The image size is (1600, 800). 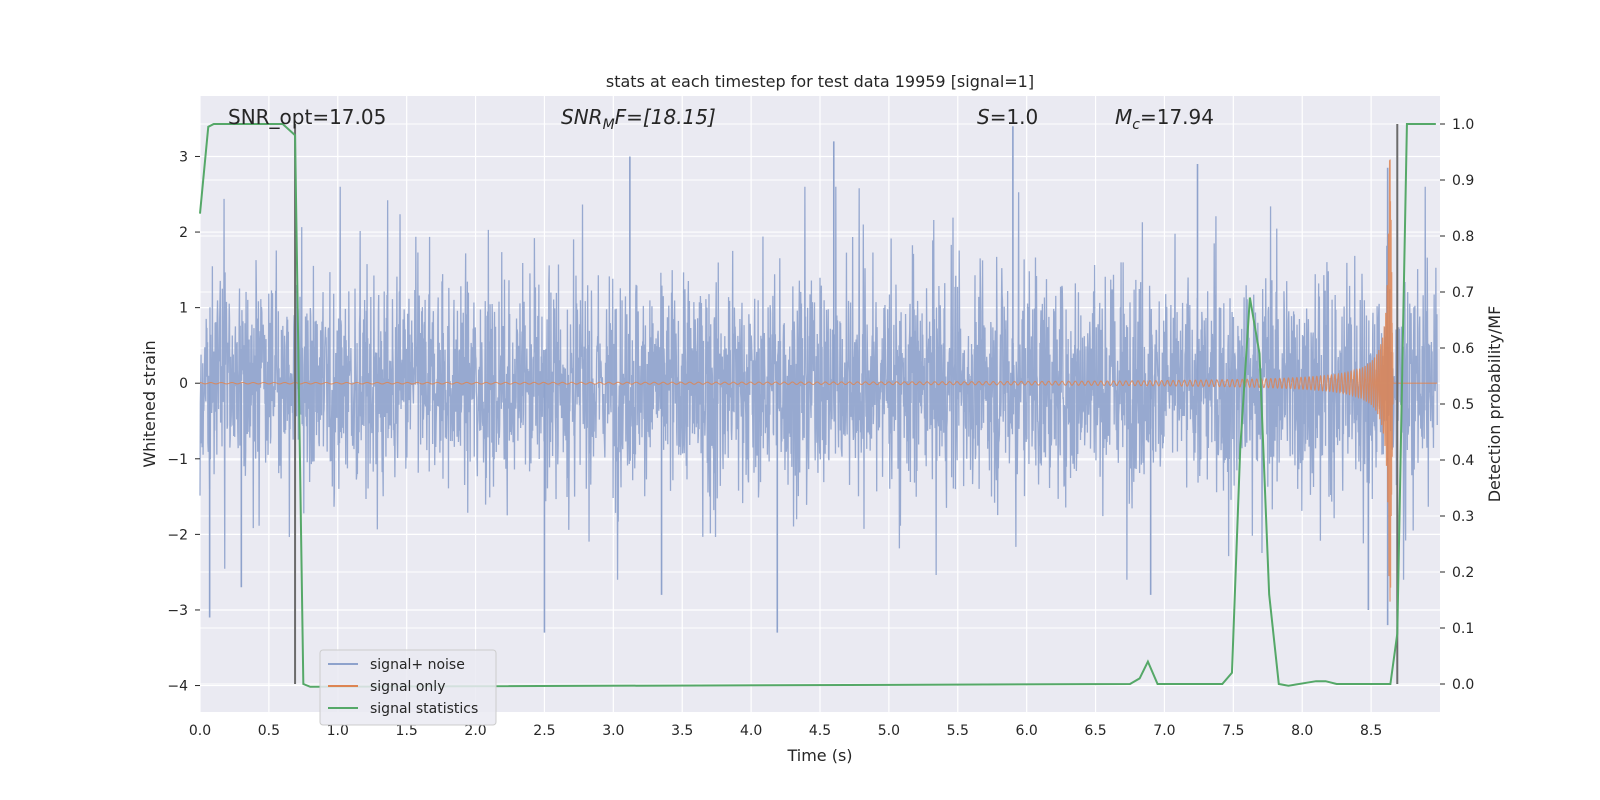 What do you see at coordinates (183, 157) in the screenshot?
I see `y-tick-label: 3` at bounding box center [183, 157].